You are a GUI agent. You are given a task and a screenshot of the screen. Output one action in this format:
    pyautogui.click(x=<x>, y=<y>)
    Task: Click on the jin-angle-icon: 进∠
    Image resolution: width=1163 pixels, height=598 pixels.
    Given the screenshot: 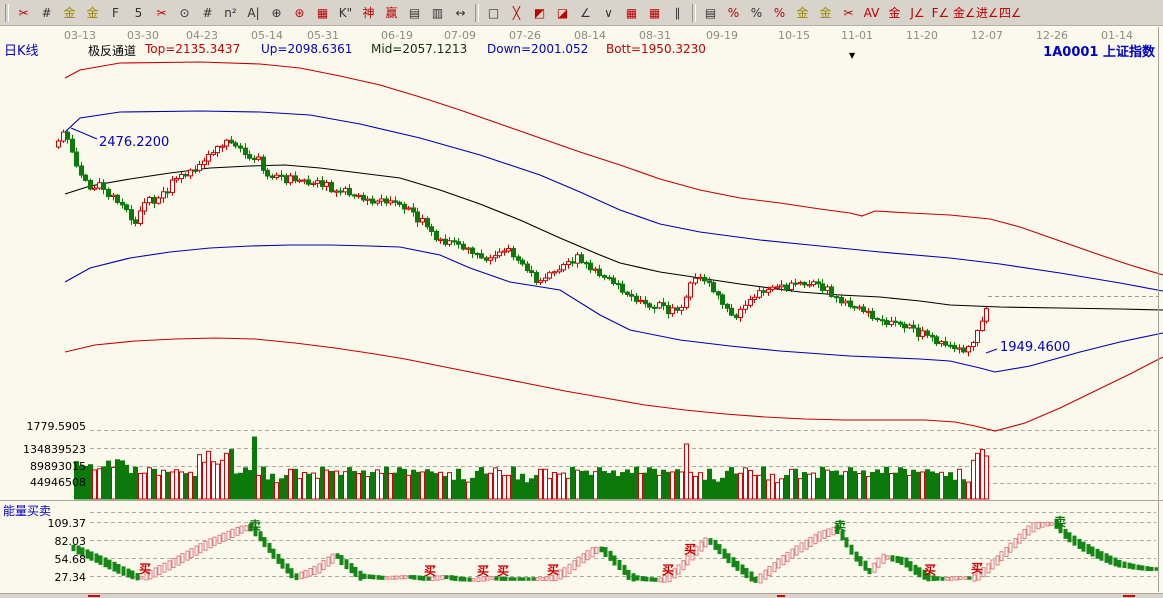 What is the action you would take?
    pyautogui.click(x=986, y=12)
    